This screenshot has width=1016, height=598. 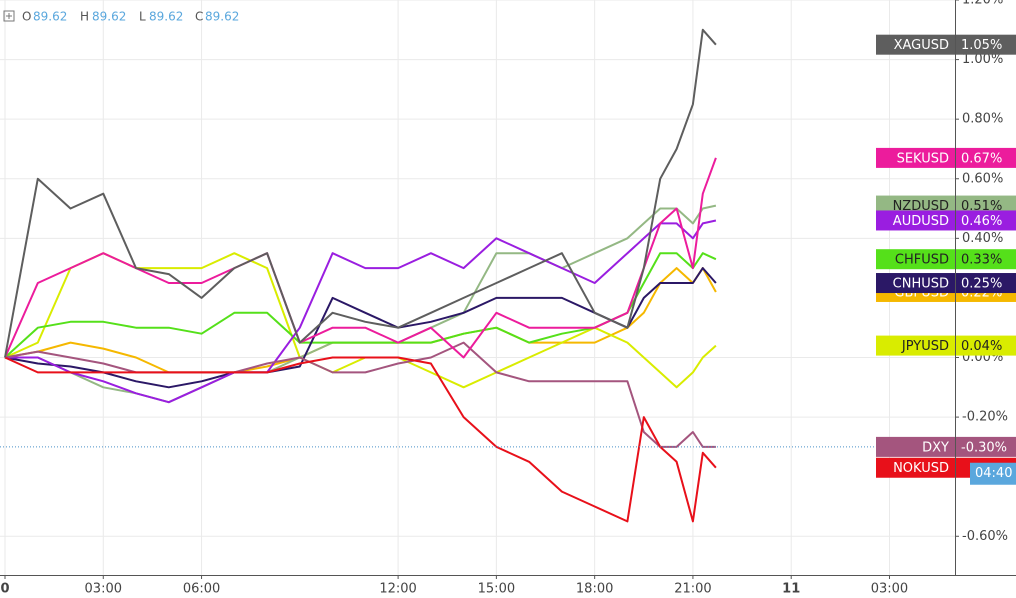 I want to click on series-name: NOKUSD, so click(x=921, y=468).